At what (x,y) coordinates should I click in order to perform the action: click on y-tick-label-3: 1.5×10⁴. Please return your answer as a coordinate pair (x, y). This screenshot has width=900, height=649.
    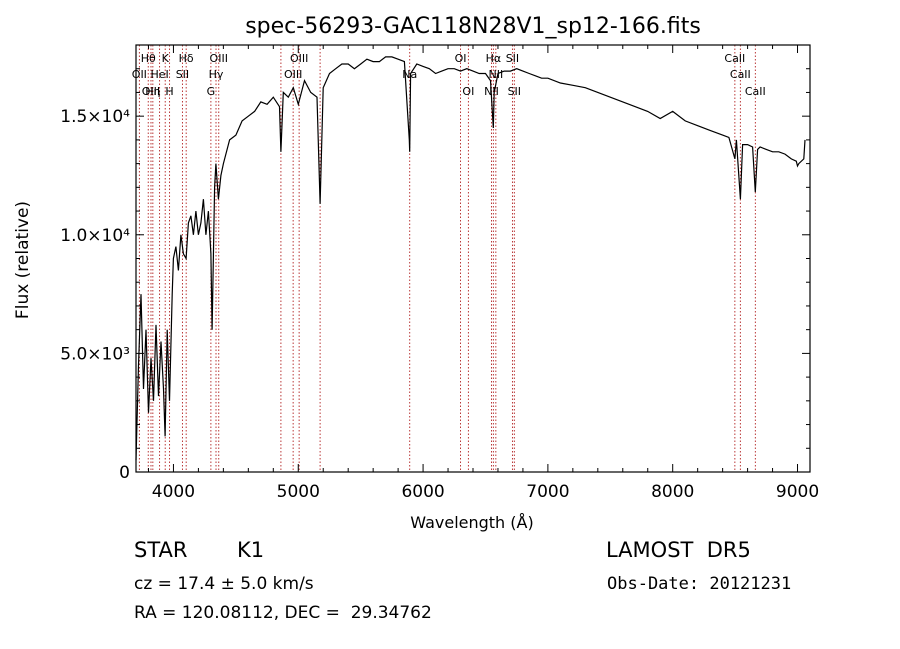
    Looking at the image, I should click on (95, 117).